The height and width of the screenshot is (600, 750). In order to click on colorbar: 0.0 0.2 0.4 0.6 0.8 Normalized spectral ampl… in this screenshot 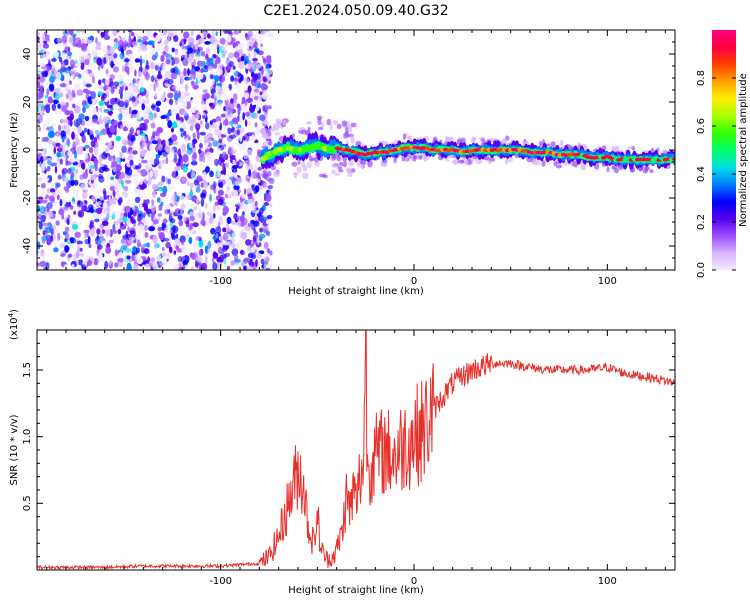, I will do `click(722, 154)`.